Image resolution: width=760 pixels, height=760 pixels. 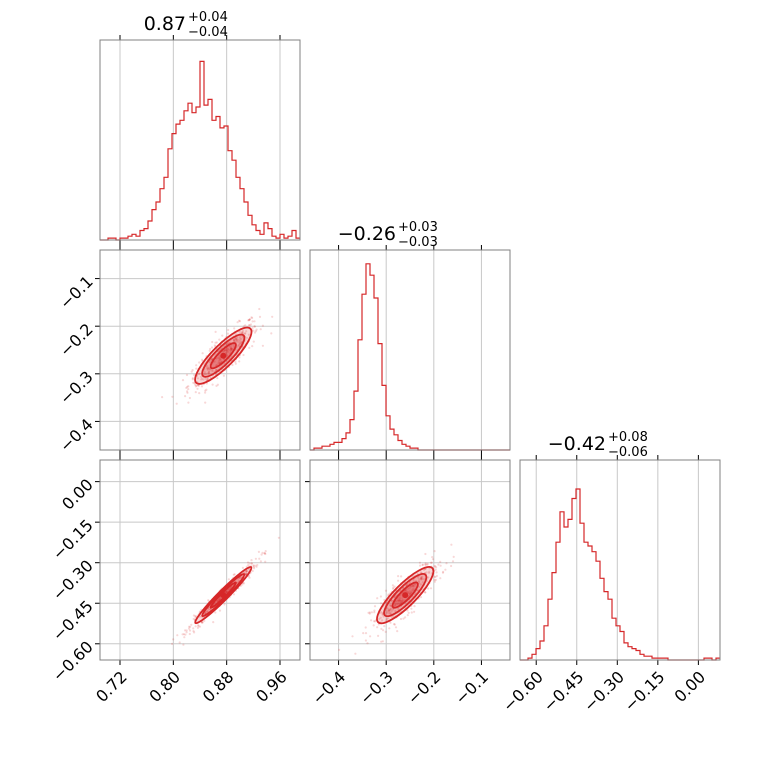 I want to click on x-tick-label: −0.1, so click(x=471, y=687).